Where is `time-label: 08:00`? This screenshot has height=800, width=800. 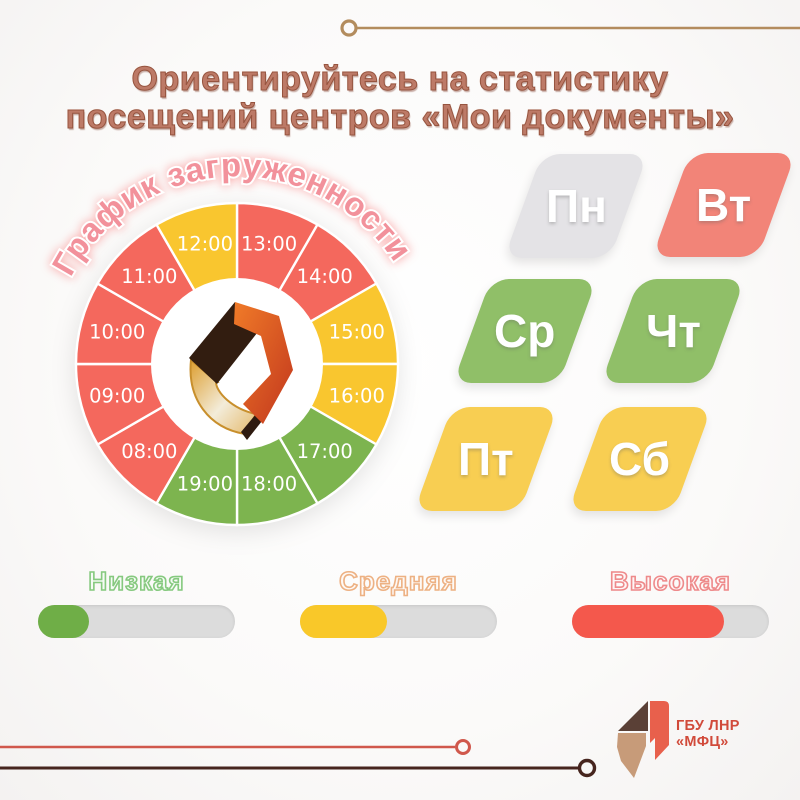
time-label: 08:00 is located at coordinates (149, 451).